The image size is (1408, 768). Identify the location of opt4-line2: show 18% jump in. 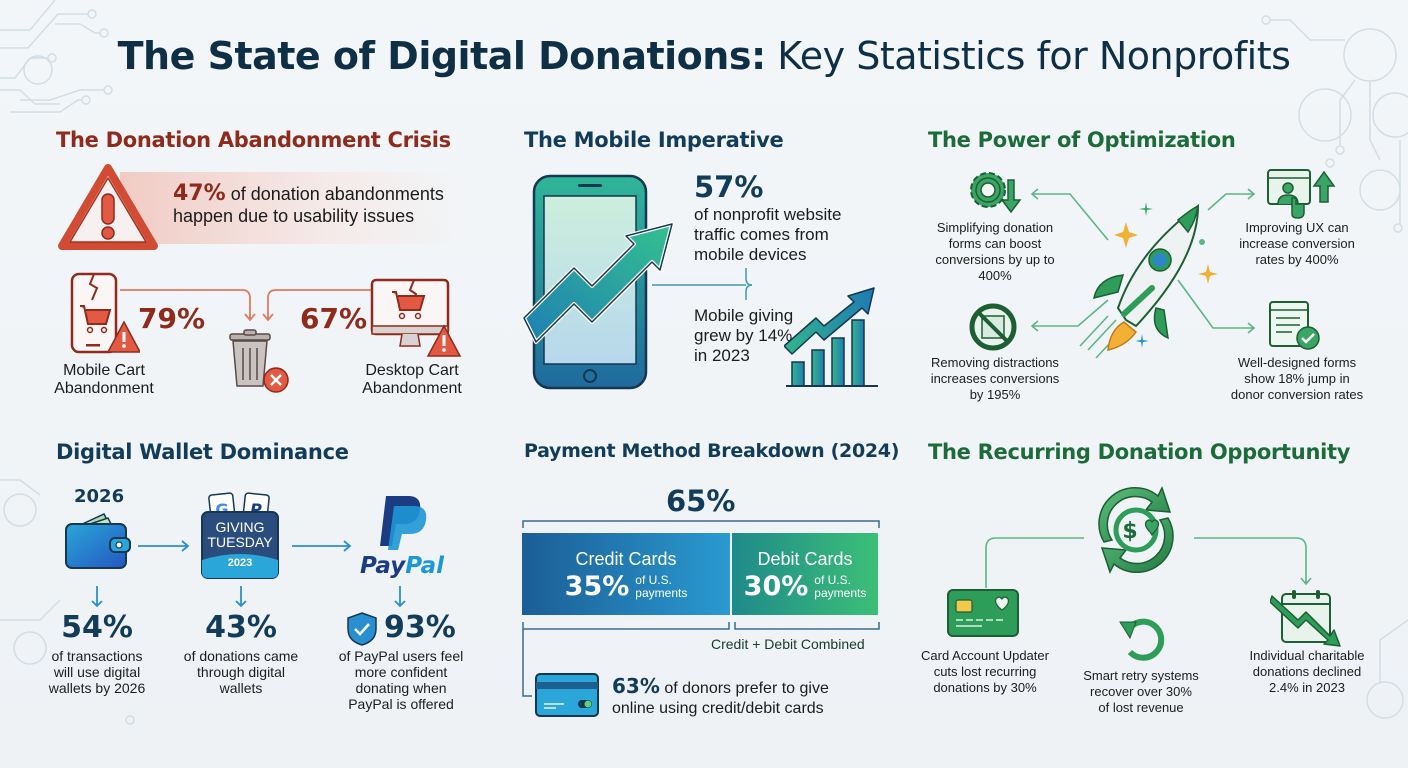
(1297, 378).